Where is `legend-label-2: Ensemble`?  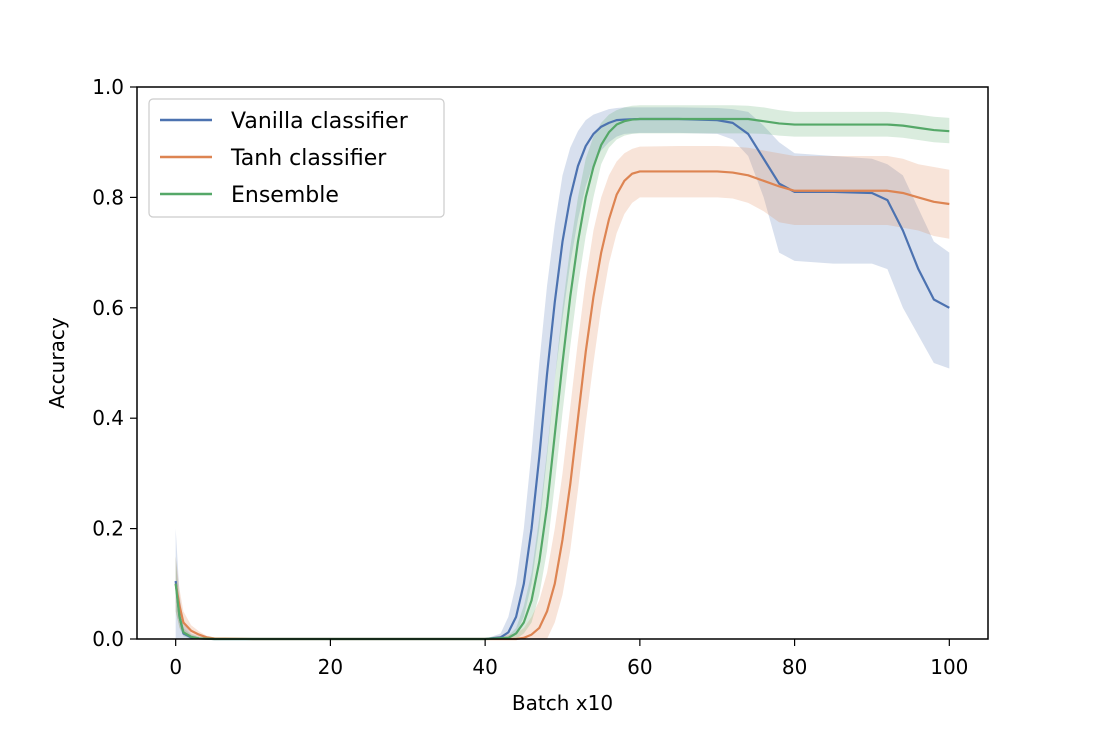
legend-label-2: Ensemble is located at coordinates (285, 195).